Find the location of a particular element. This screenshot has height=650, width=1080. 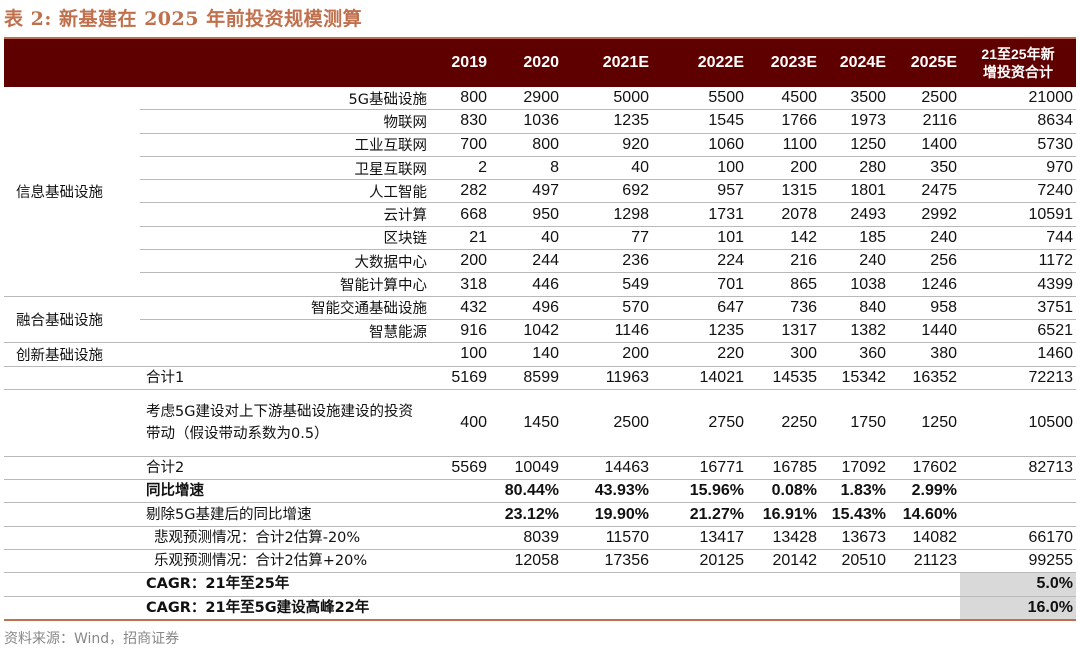

cell-value: 1750 is located at coordinates (854, 423).